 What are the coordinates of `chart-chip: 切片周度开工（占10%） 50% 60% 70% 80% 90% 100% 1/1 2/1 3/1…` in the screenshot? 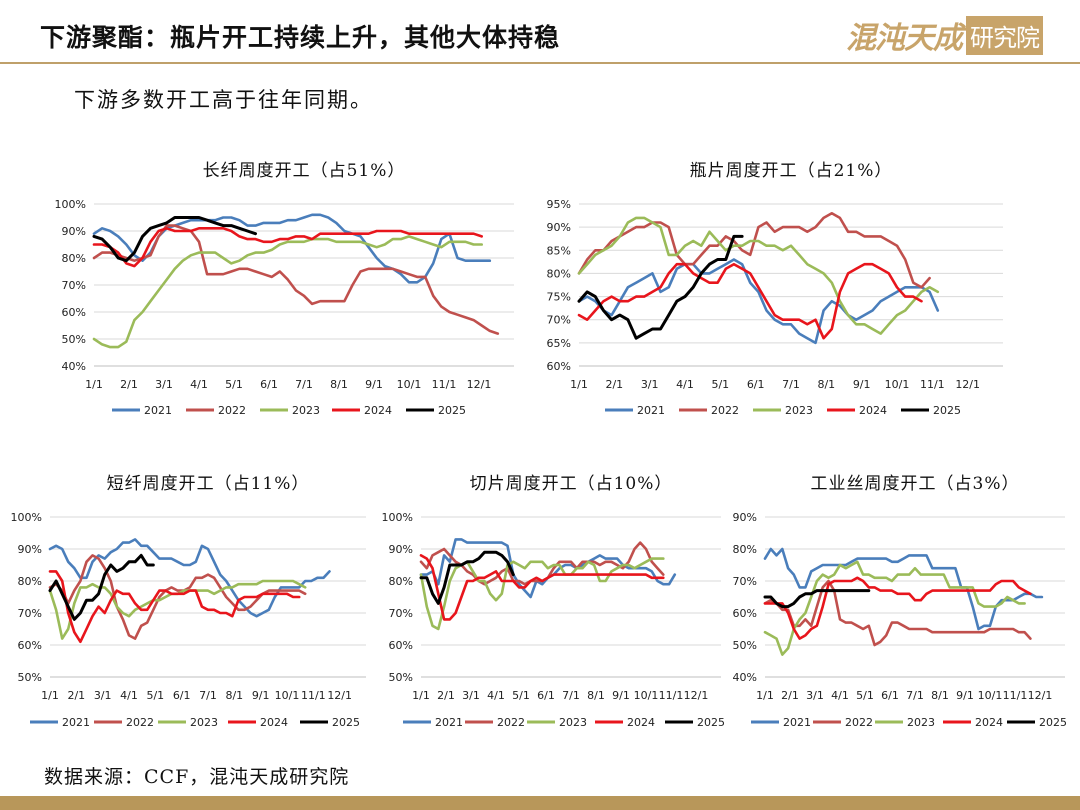 It's located at (553, 601).